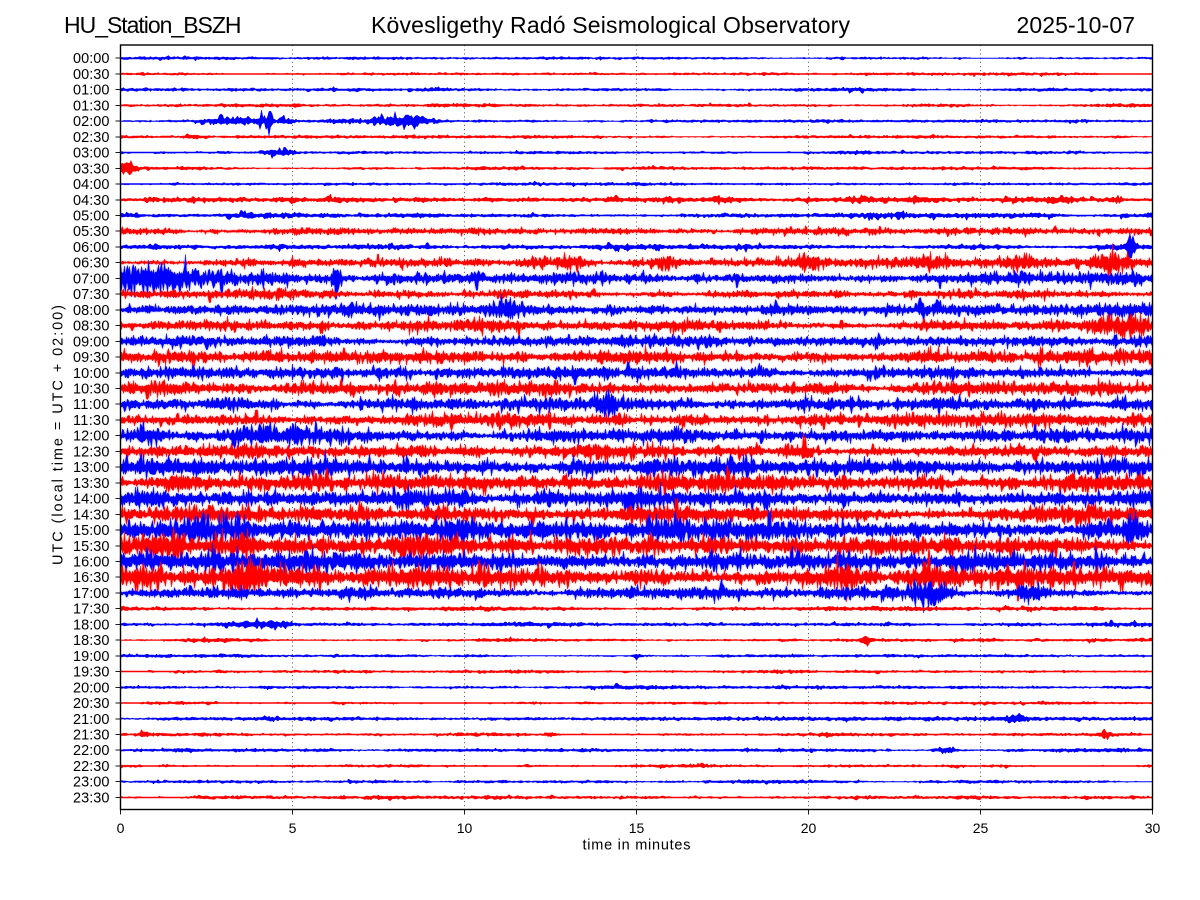  Describe the element at coordinates (91, 374) in the screenshot. I see `svg-text: 10:00` at that location.